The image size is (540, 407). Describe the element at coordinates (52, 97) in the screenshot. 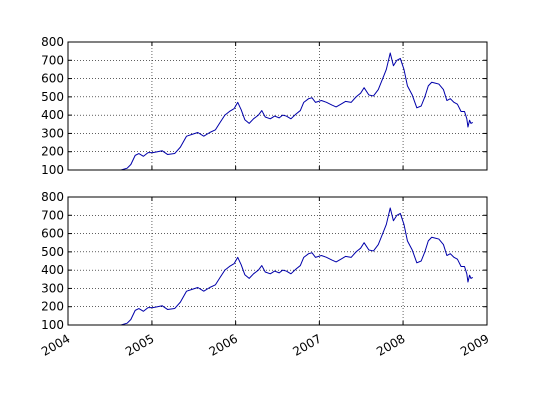

I see `top-y-tick-label: 500` at that location.